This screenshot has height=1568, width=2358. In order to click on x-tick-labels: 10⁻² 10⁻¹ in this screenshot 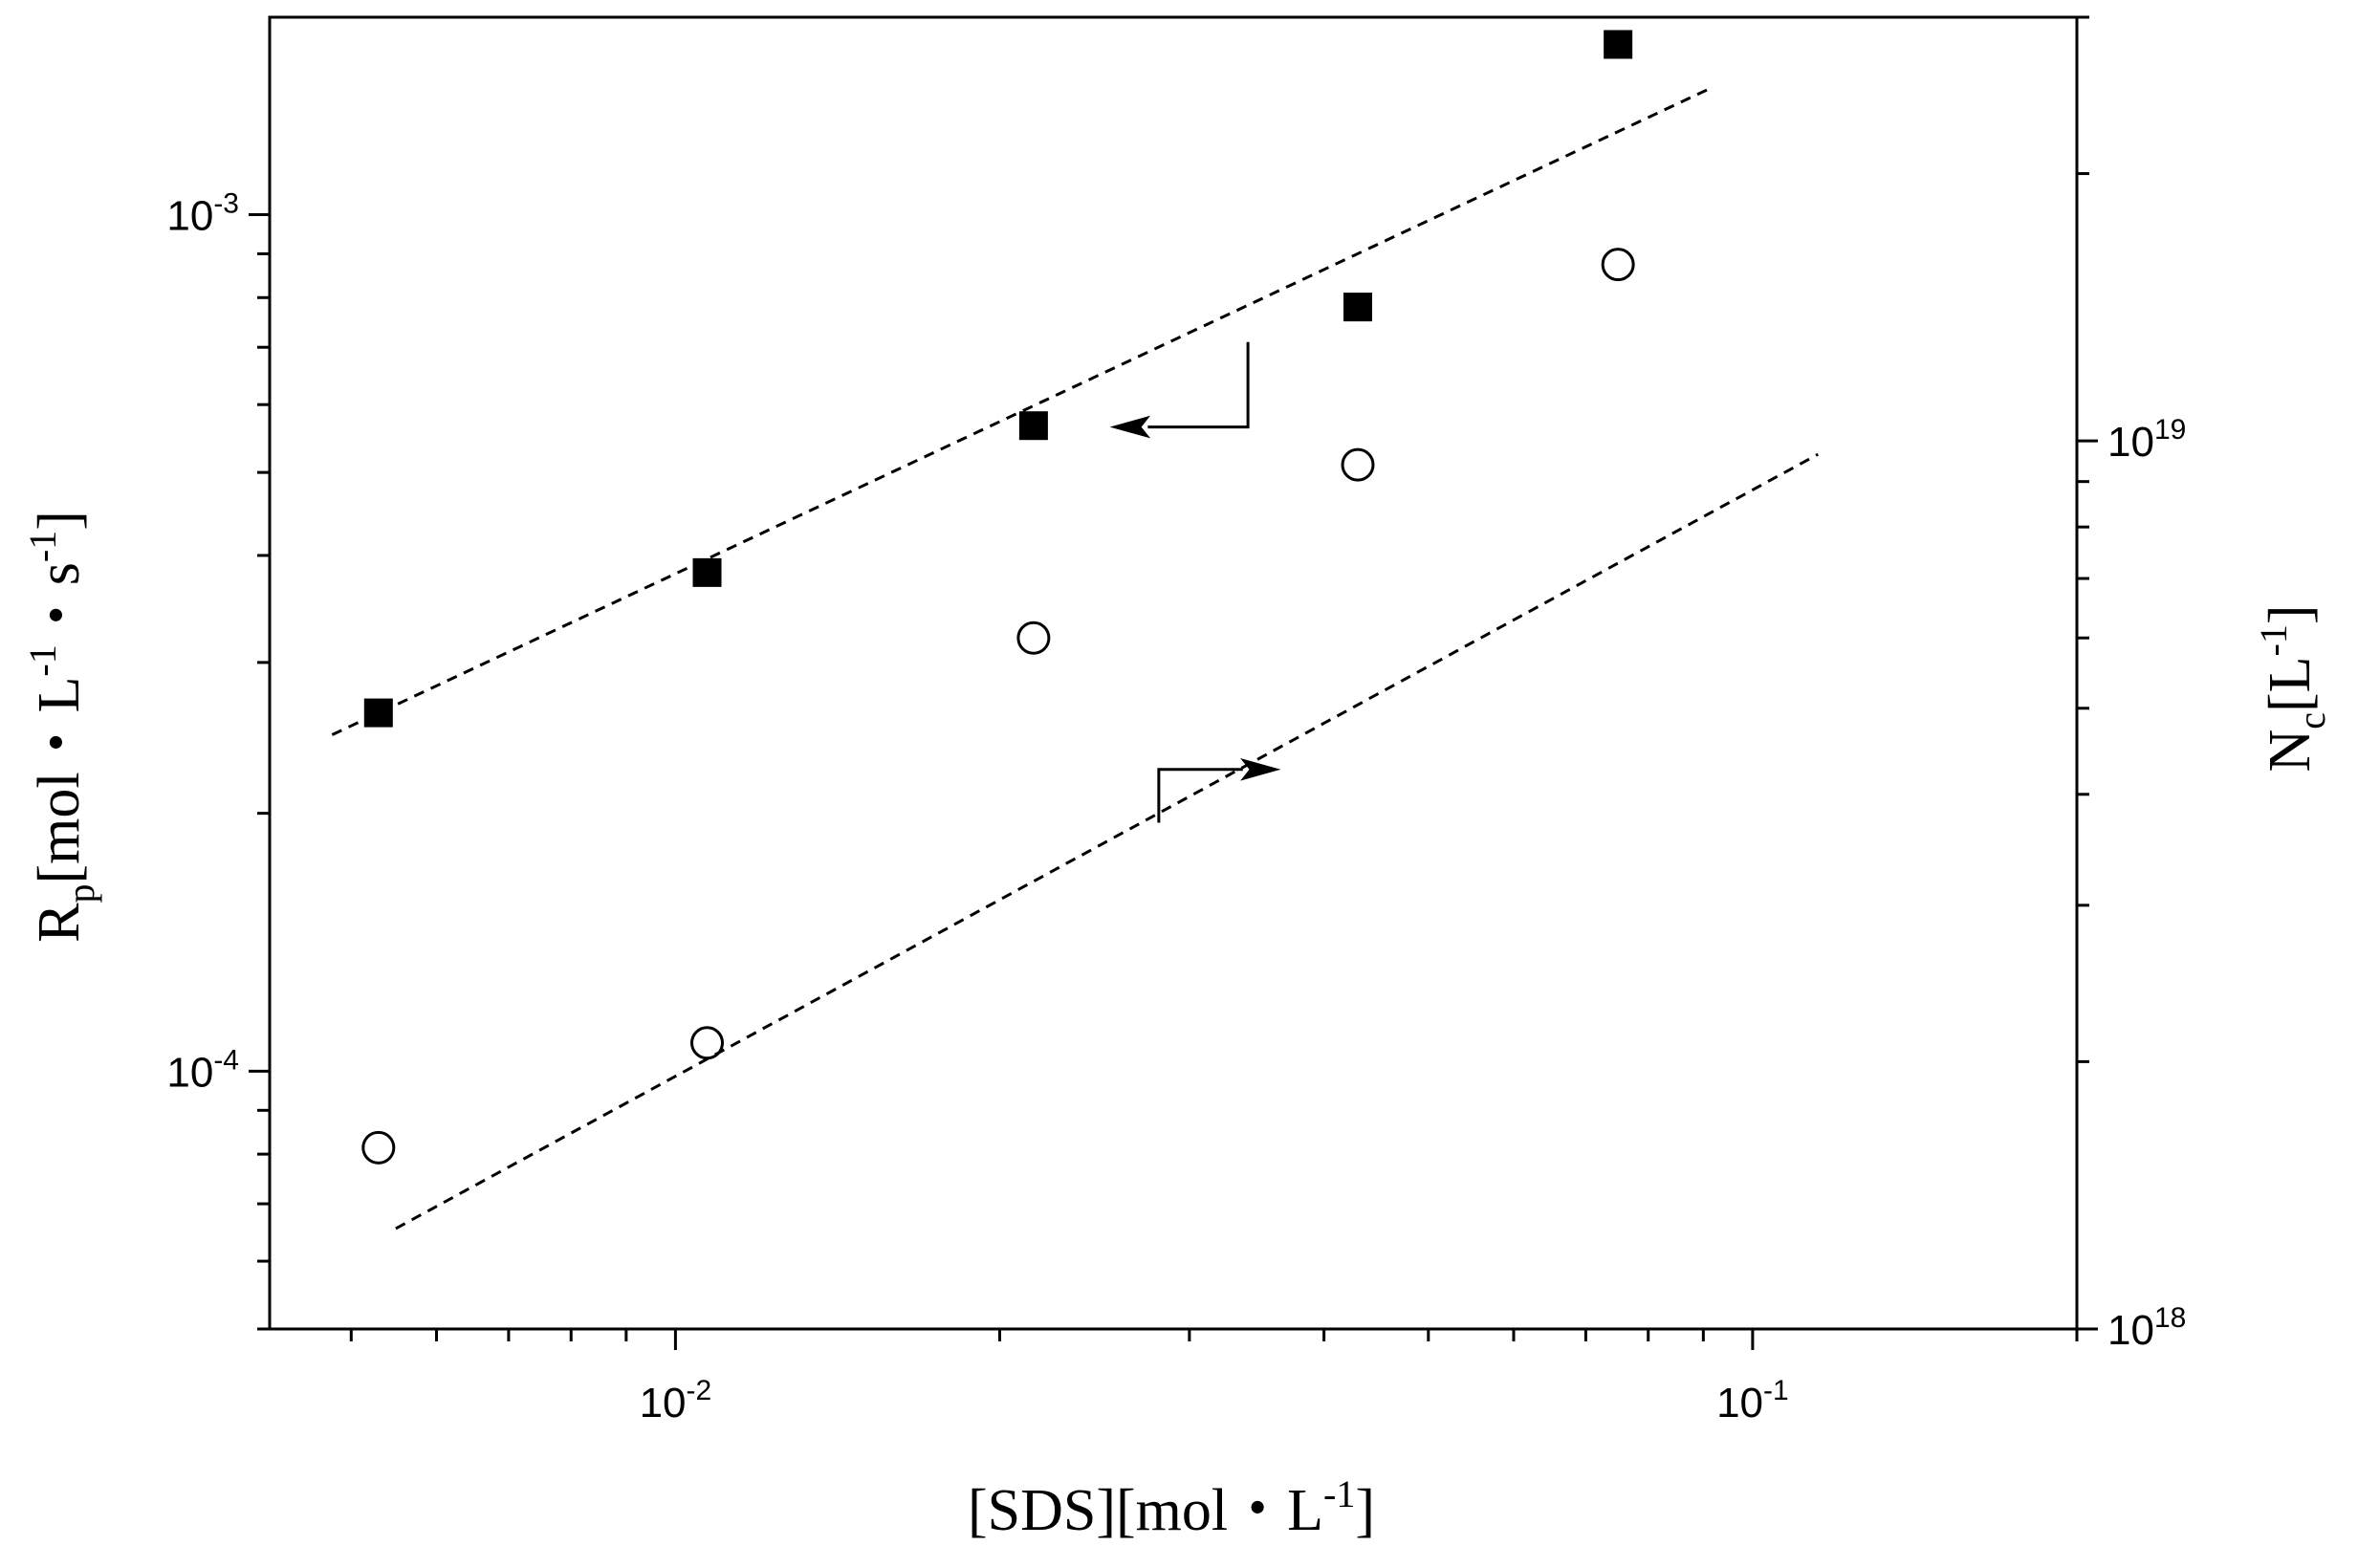, I will do `click(1215, 1400)`.